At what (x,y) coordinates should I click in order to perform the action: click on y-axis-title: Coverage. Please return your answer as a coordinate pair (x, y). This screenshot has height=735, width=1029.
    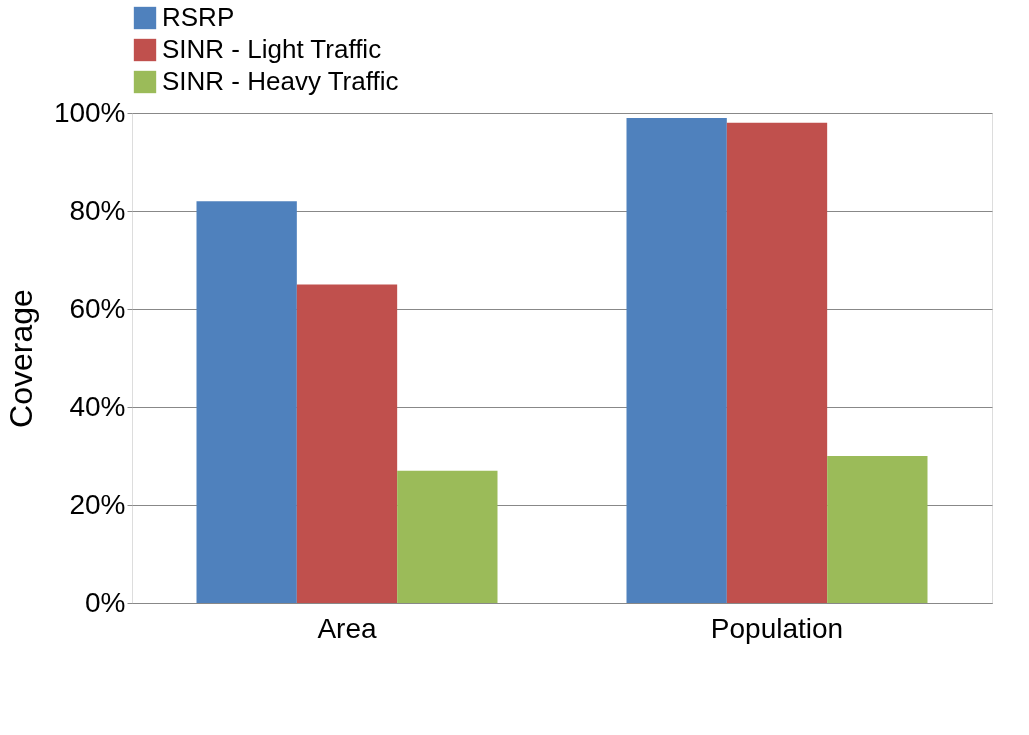
    Looking at the image, I should click on (20, 358).